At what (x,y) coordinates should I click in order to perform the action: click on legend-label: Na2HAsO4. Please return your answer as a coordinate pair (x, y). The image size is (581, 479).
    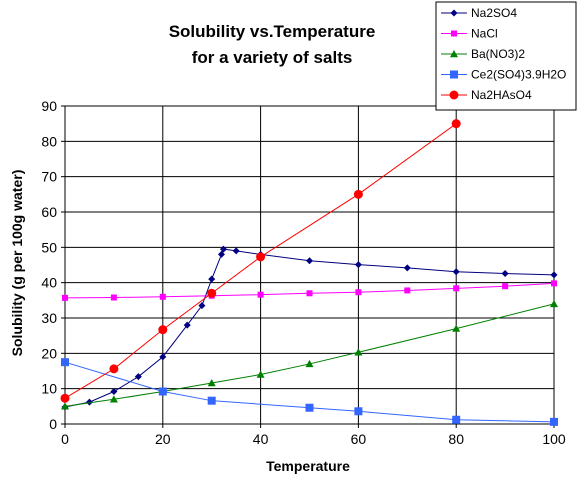
    Looking at the image, I should click on (501, 95).